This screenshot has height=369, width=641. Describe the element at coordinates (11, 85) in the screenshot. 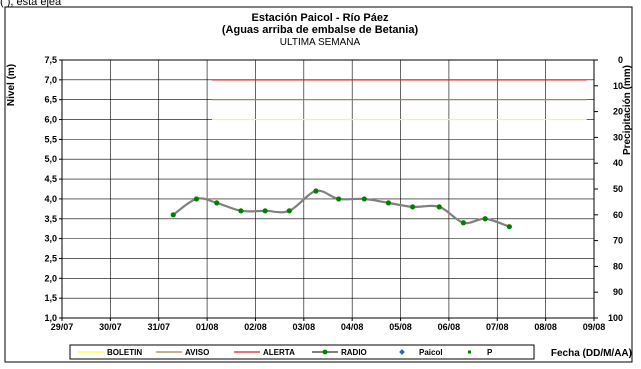

I see `y-axis-title: Nivel (m)` at that location.